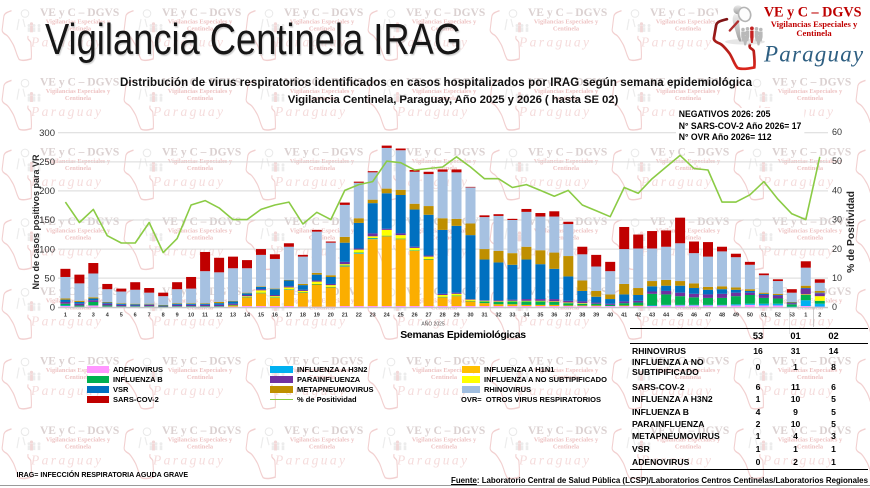 The height and width of the screenshot is (488, 870). I want to click on svg-text: 12, so click(219, 316).